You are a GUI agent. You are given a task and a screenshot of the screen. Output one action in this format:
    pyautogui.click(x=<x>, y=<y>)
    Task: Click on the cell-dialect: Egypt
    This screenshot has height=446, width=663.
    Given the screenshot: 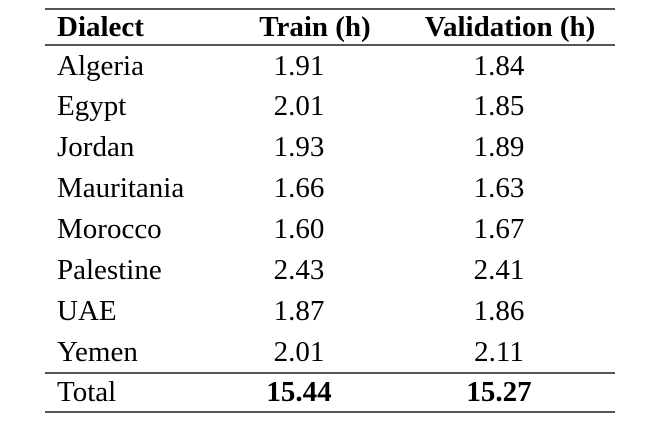 What is the action you would take?
    pyautogui.click(x=92, y=106)
    